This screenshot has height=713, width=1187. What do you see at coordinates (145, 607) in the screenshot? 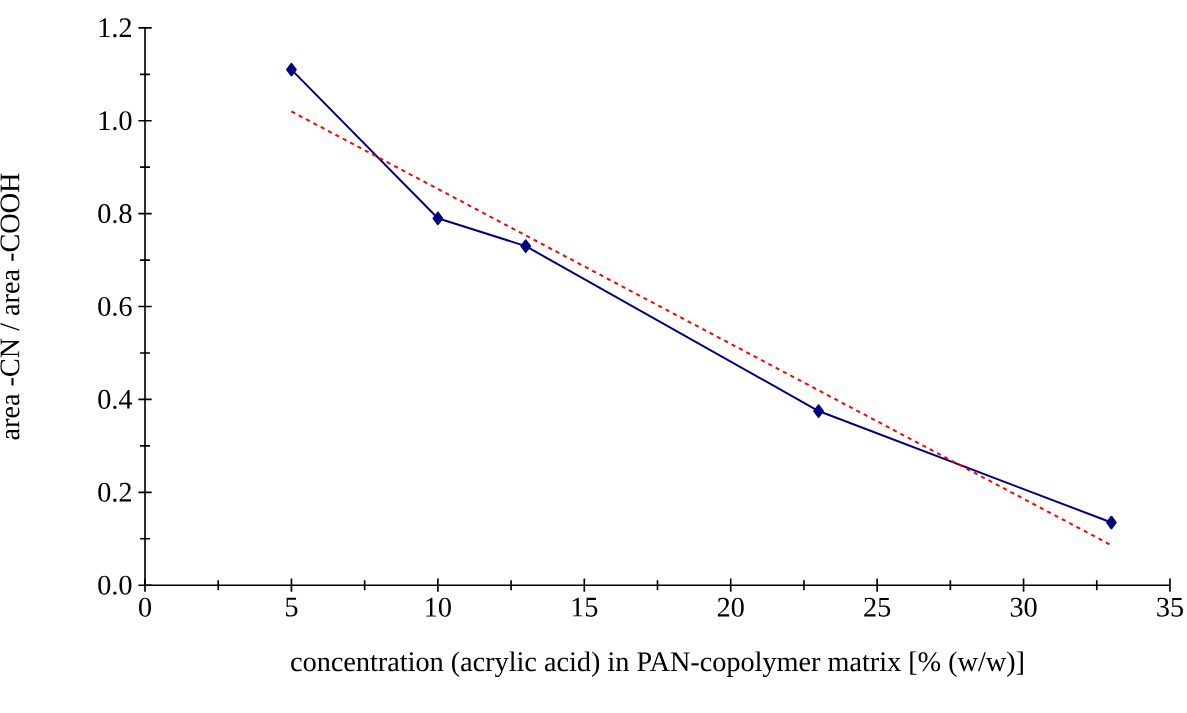
I see `x-tick-label: 0` at bounding box center [145, 607].